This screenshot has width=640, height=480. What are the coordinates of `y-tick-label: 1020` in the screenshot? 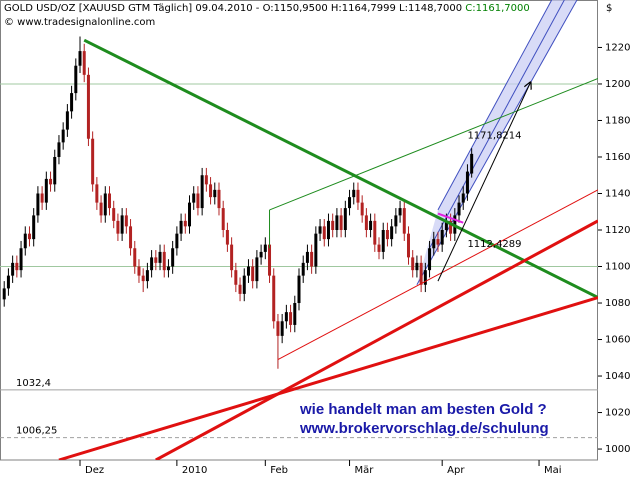 It's located at (617, 413).